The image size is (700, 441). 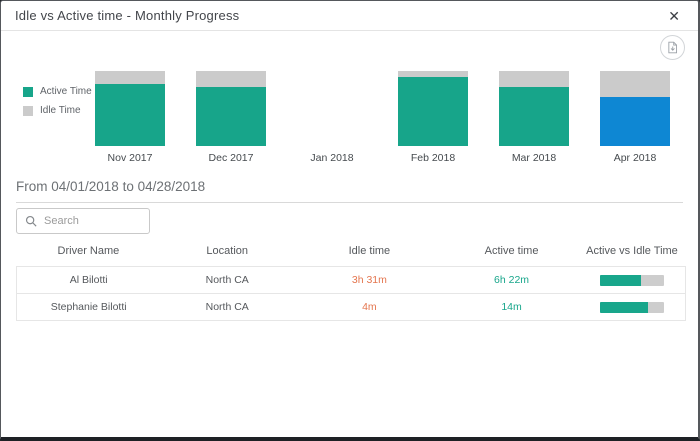 What do you see at coordinates (227, 251) in the screenshot?
I see `col-location: Location` at bounding box center [227, 251].